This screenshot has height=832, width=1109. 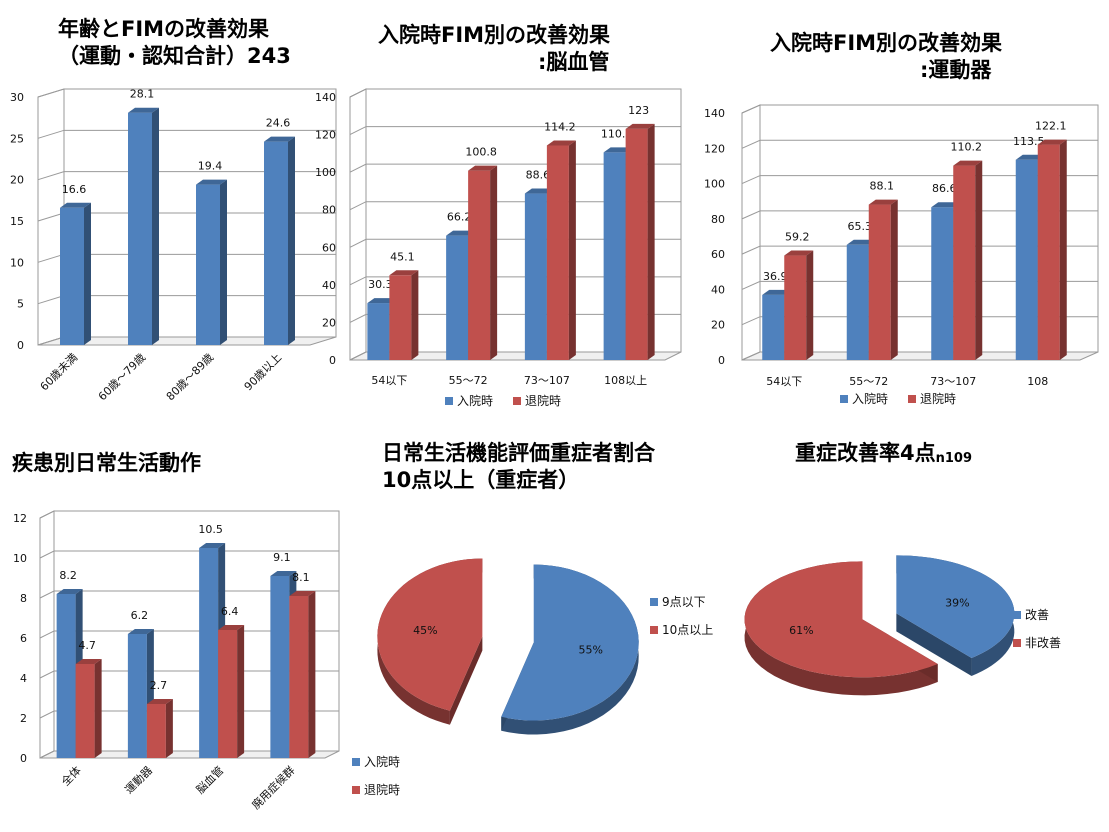 What do you see at coordinates (1037, 614) in the screenshot?
I see `legend-label: 改善` at bounding box center [1037, 614].